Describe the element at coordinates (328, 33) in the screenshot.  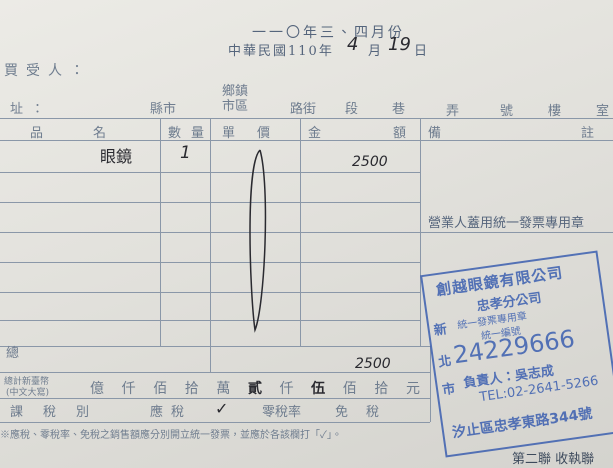
I see `period: 一一〇年三、四月份` at that location.